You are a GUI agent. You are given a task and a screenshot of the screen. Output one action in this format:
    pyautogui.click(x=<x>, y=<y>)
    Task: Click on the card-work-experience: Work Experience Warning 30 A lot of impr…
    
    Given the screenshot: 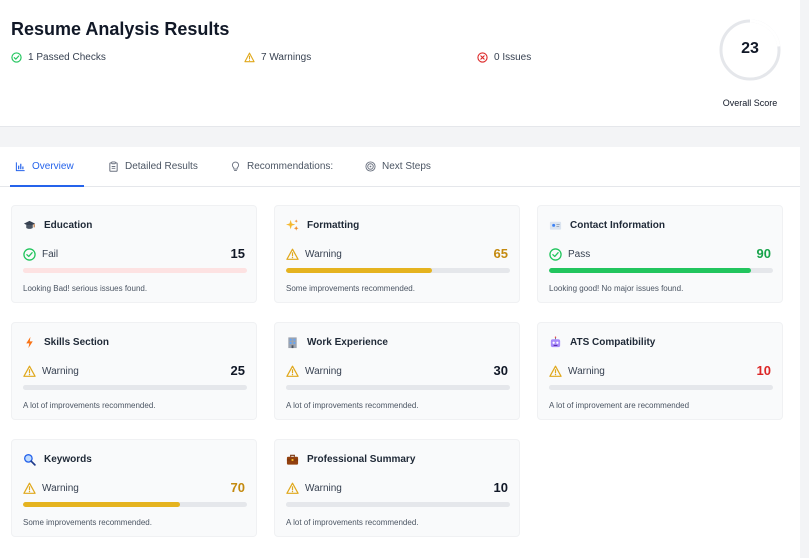 What is the action you would take?
    pyautogui.click(x=397, y=371)
    